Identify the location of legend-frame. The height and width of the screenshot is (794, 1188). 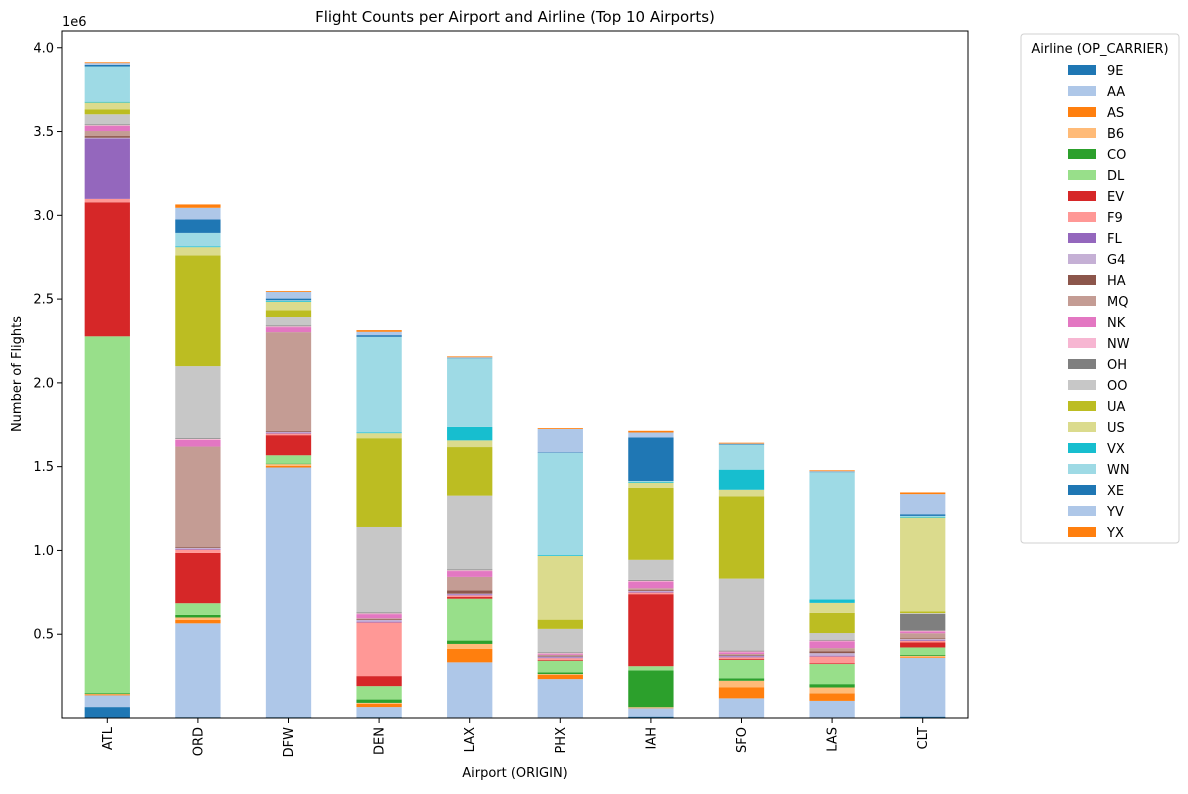
(1100, 288).